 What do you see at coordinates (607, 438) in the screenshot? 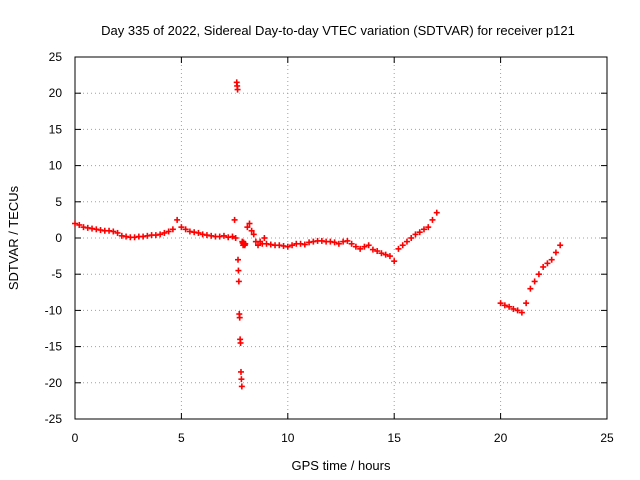
I see `x-tick-label: 25` at bounding box center [607, 438].